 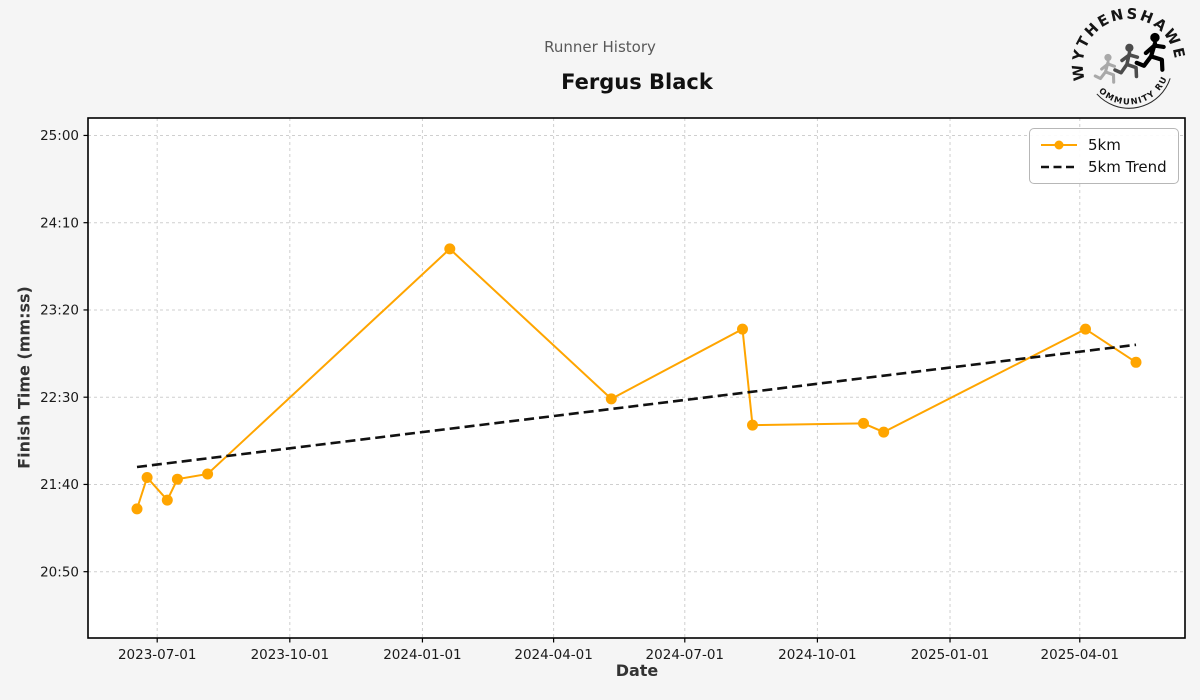 I want to click on wythenshawe-community-run-logo: WYTHENSHAWE COMMUNITY RUN, so click(x=1129, y=62).